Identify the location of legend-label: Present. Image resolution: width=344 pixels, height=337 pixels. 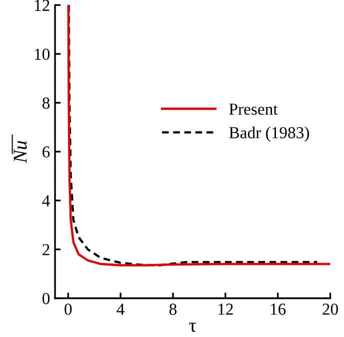
(253, 109).